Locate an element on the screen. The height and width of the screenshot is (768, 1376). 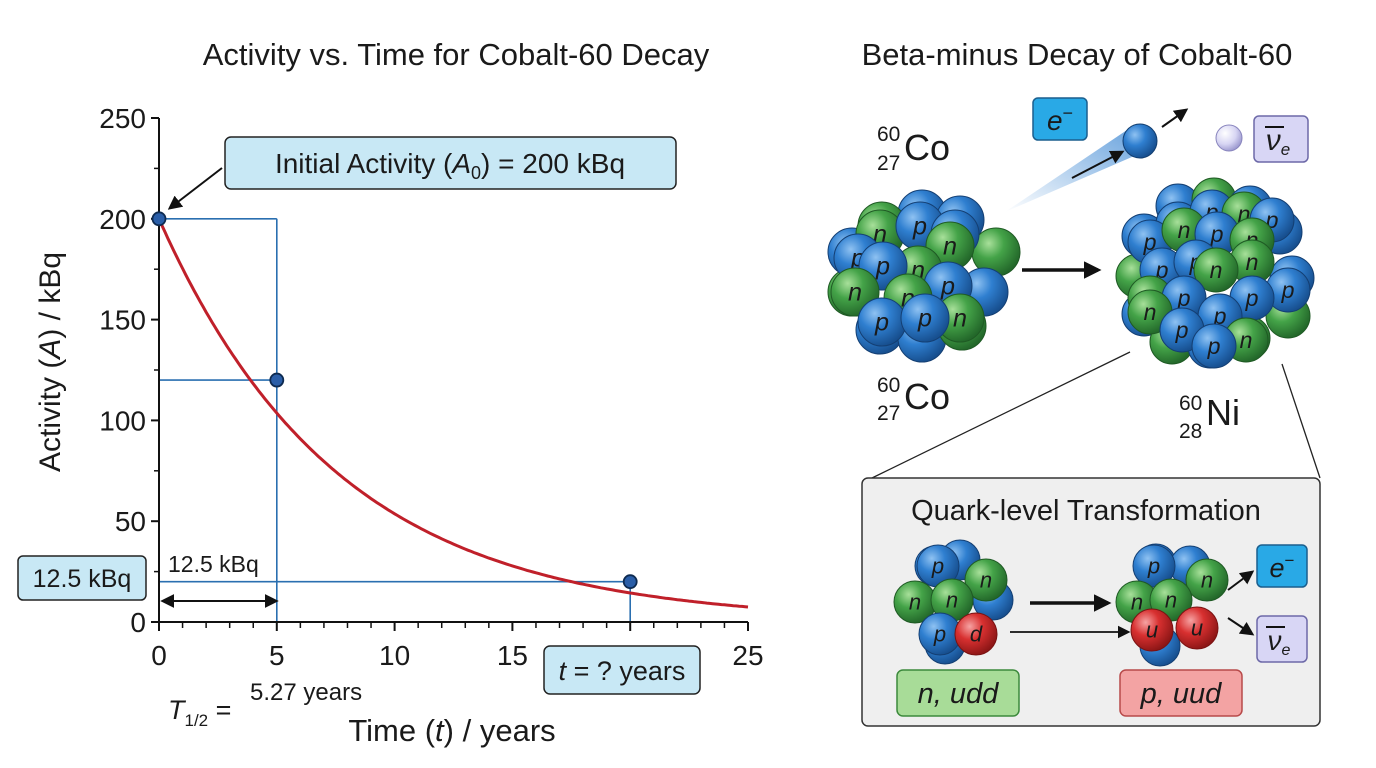
antineutrino-box-bottom: νe is located at coordinates (1282, 639).